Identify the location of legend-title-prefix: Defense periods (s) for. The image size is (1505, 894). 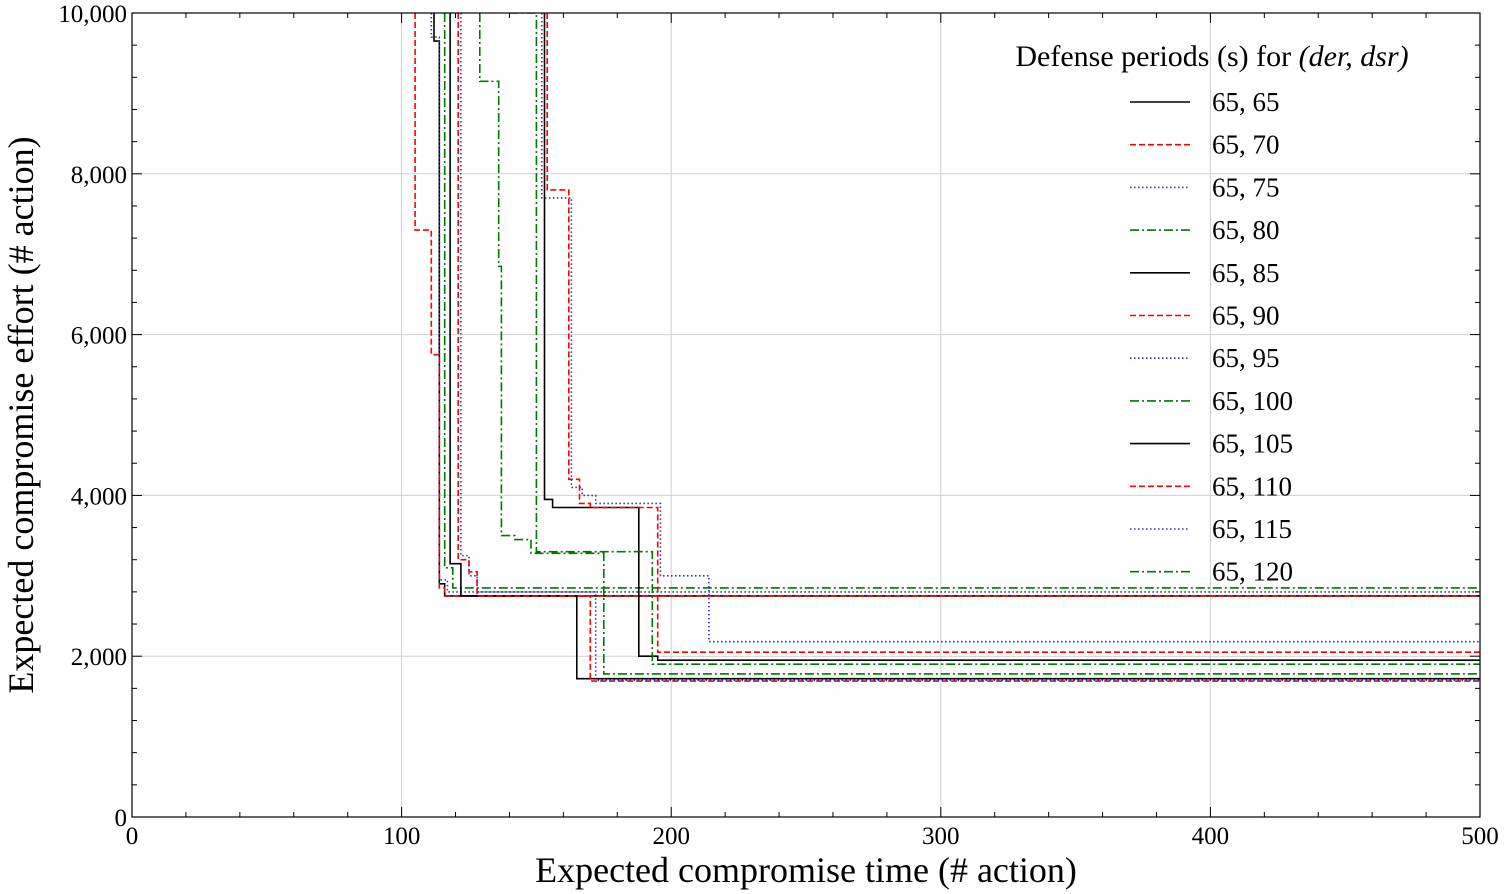
(1156, 56).